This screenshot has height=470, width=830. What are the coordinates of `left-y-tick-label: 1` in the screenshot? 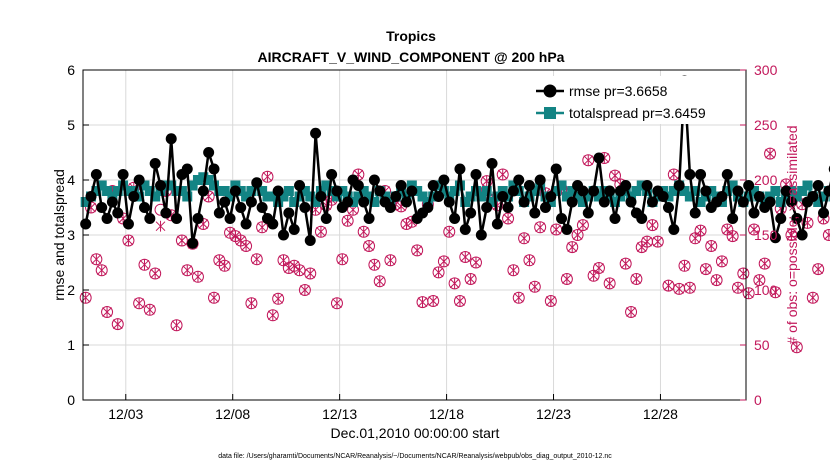 It's located at (71, 345).